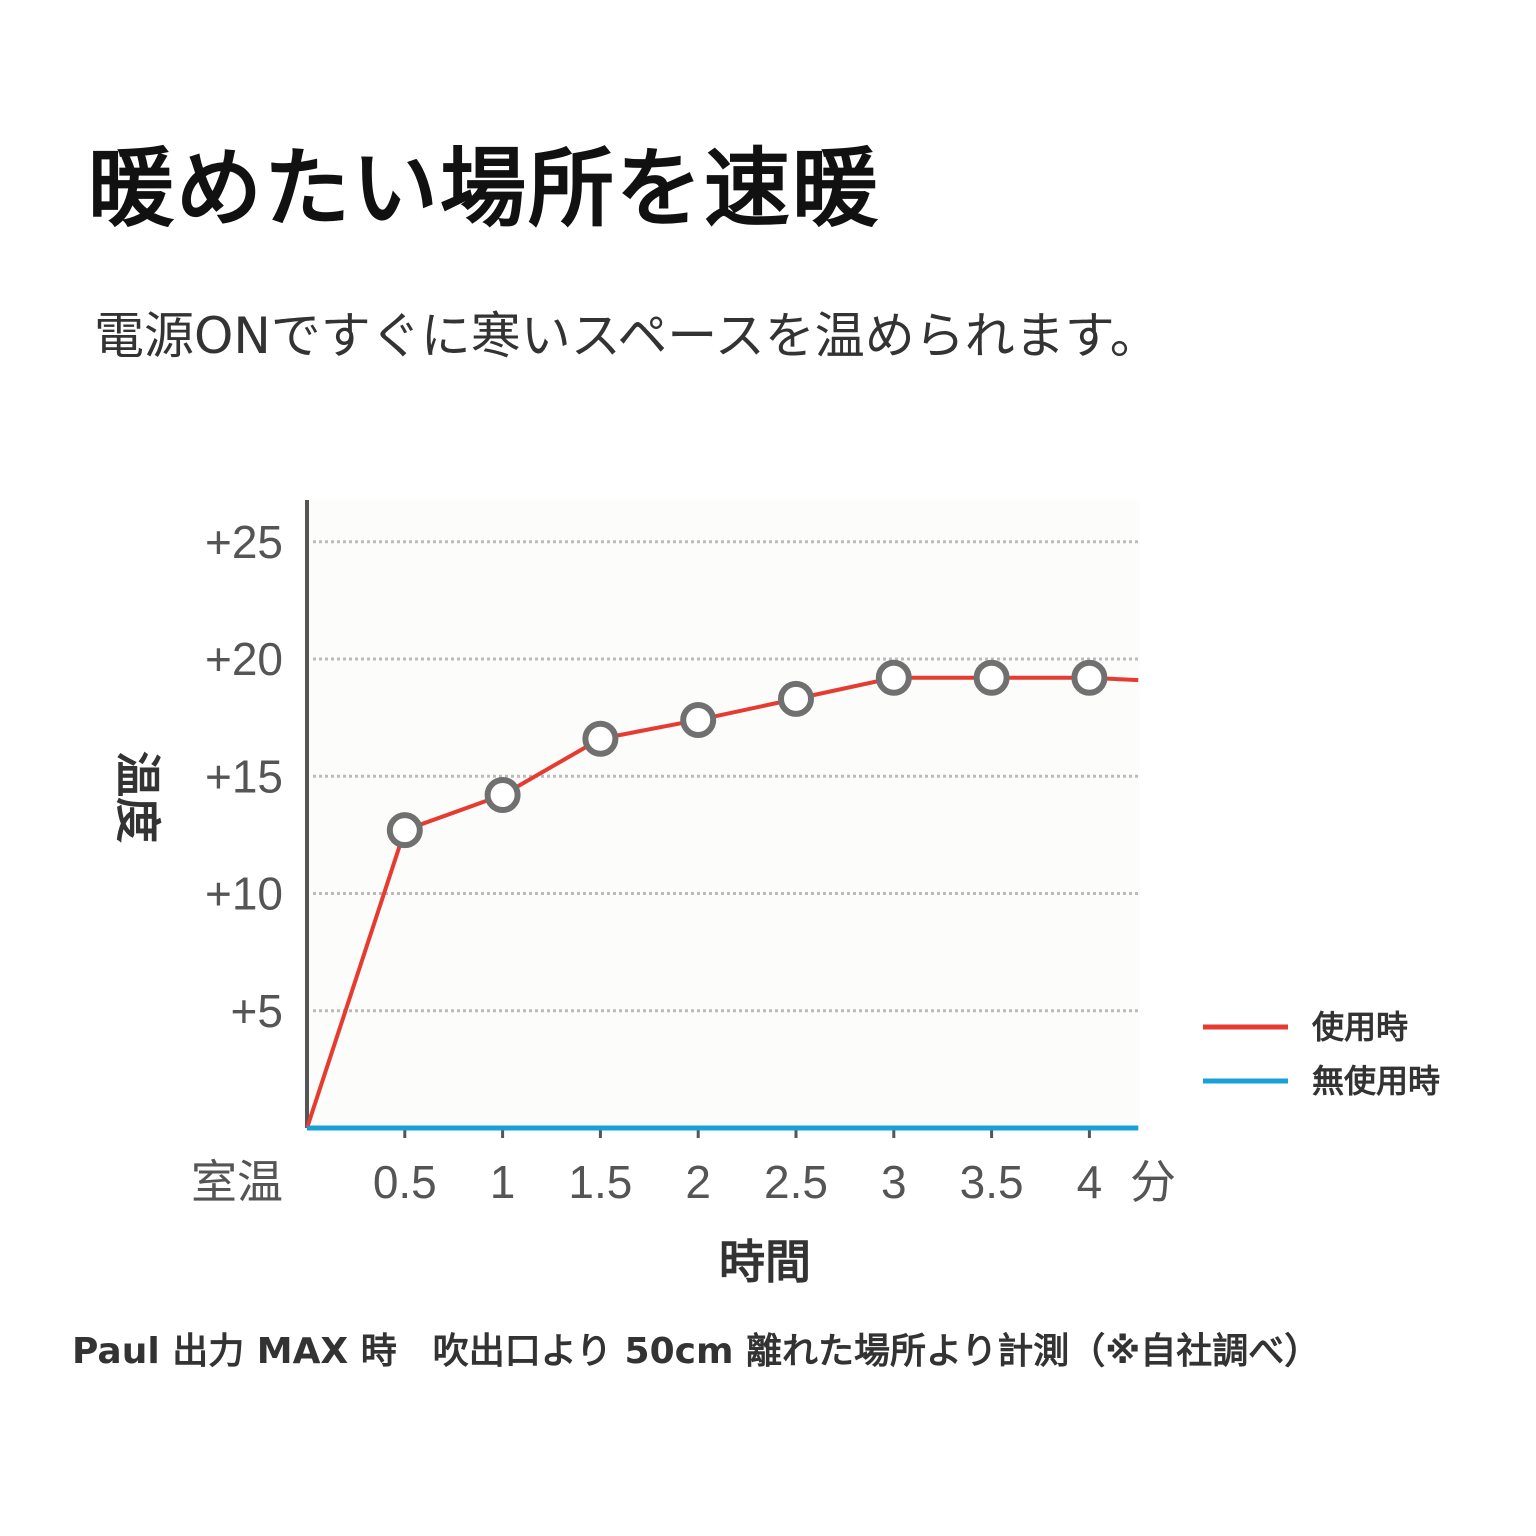  I want to click on y-tick-label: +5, so click(257, 1011).